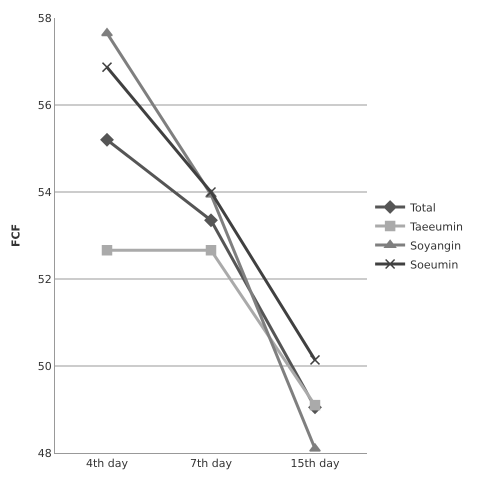 The height and width of the screenshot is (482, 481). What do you see at coordinates (45, 18) in the screenshot?
I see `y-tick-label: 58` at bounding box center [45, 18].